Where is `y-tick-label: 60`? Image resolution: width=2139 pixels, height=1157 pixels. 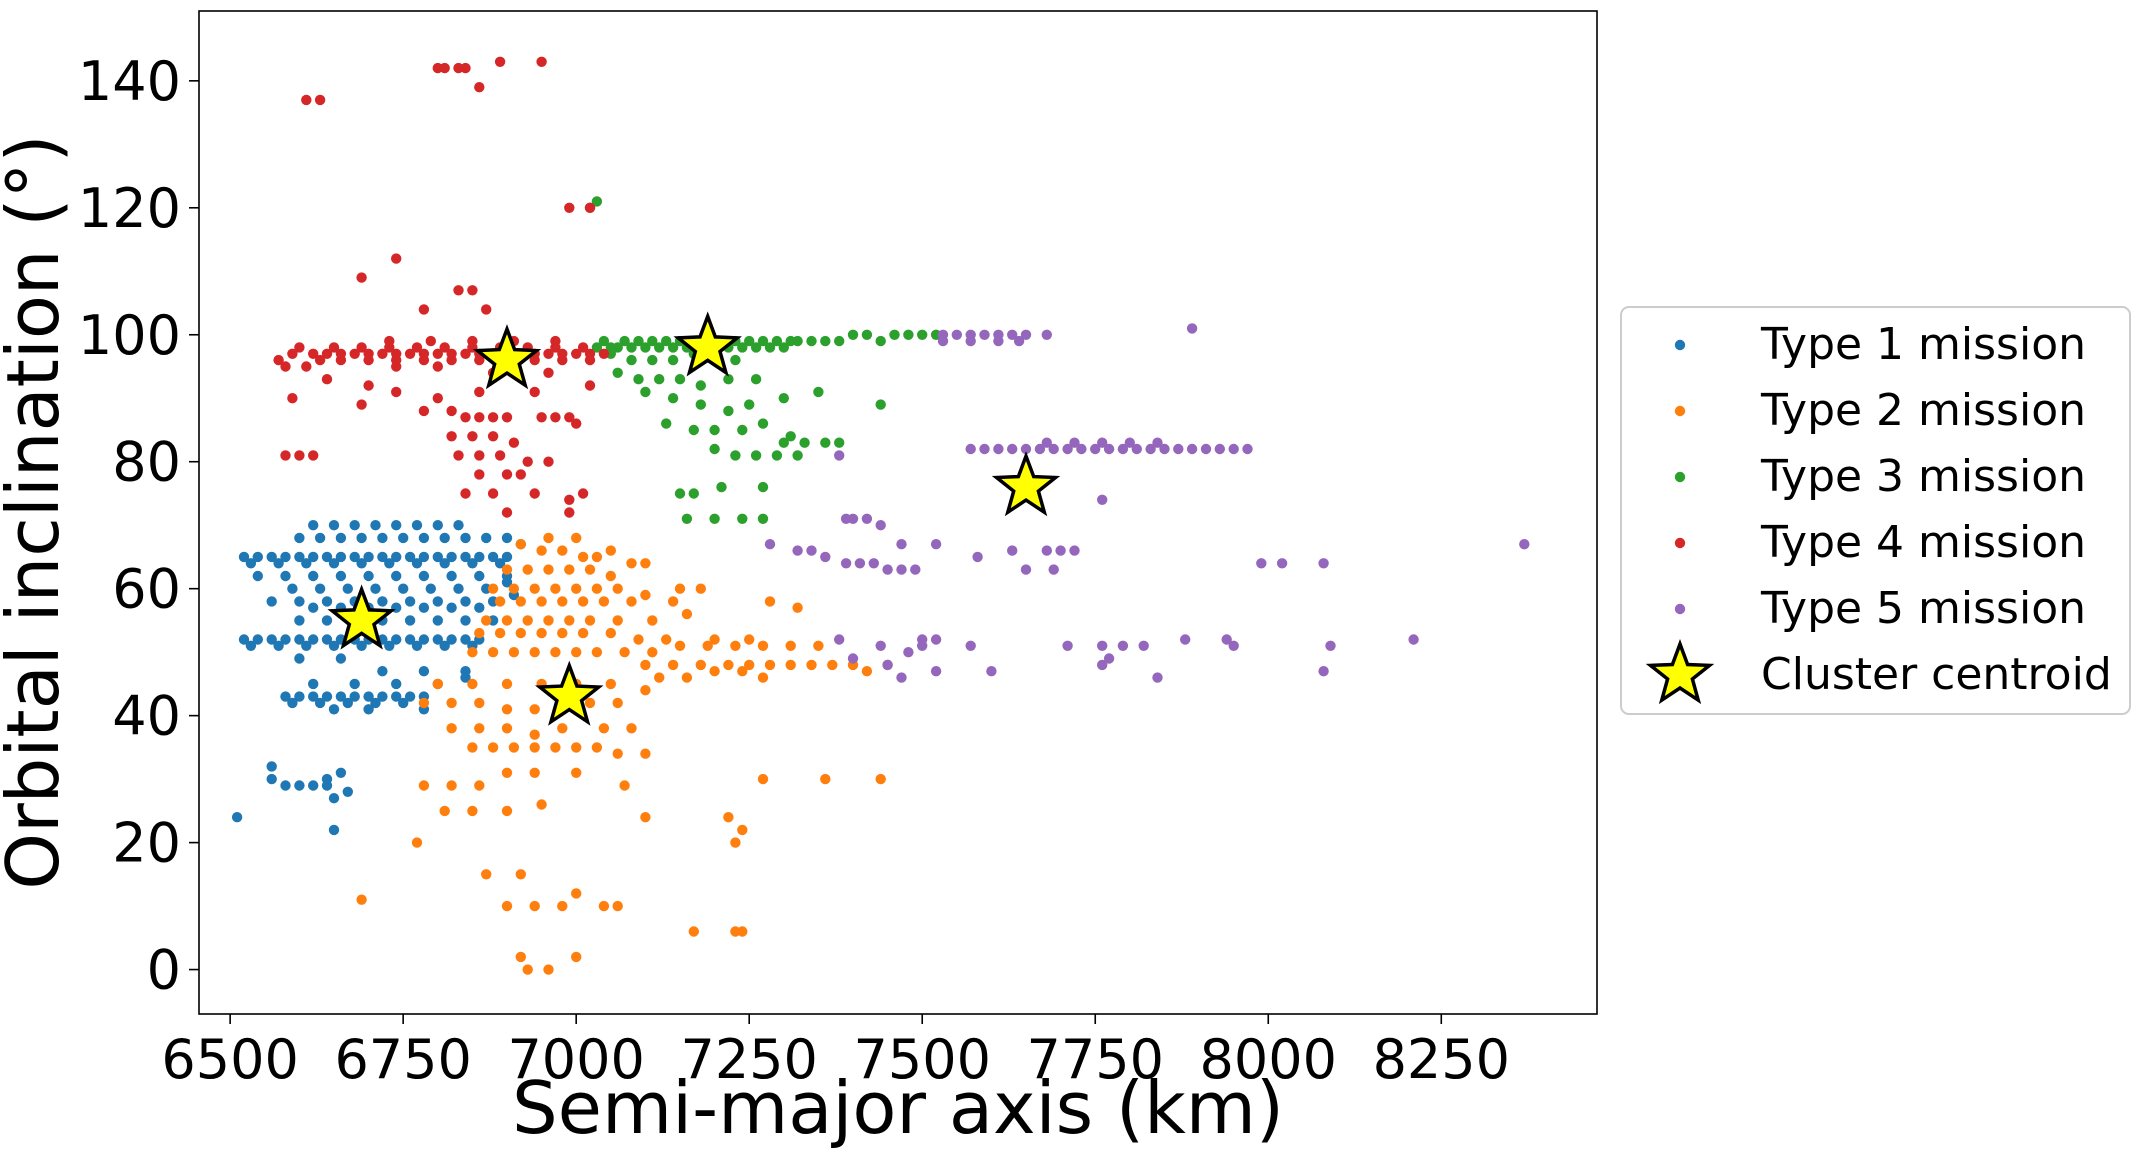
y-tick-label: 60 is located at coordinates (146, 589).